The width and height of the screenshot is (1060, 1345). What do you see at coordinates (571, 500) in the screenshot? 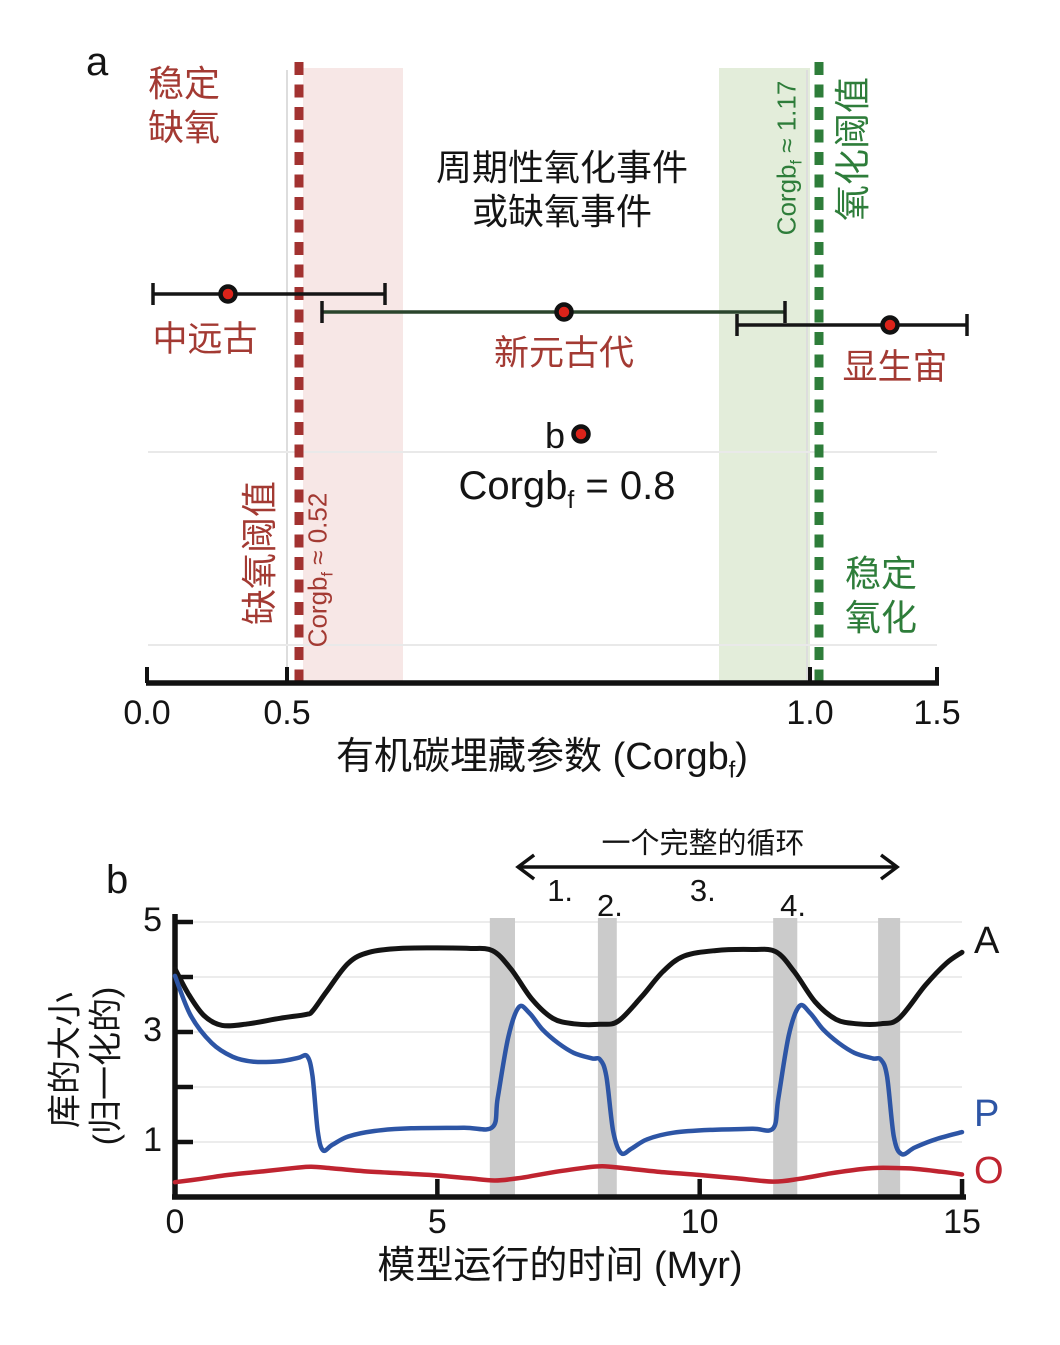
I see `b-marker-caption-sub: f` at bounding box center [571, 500].